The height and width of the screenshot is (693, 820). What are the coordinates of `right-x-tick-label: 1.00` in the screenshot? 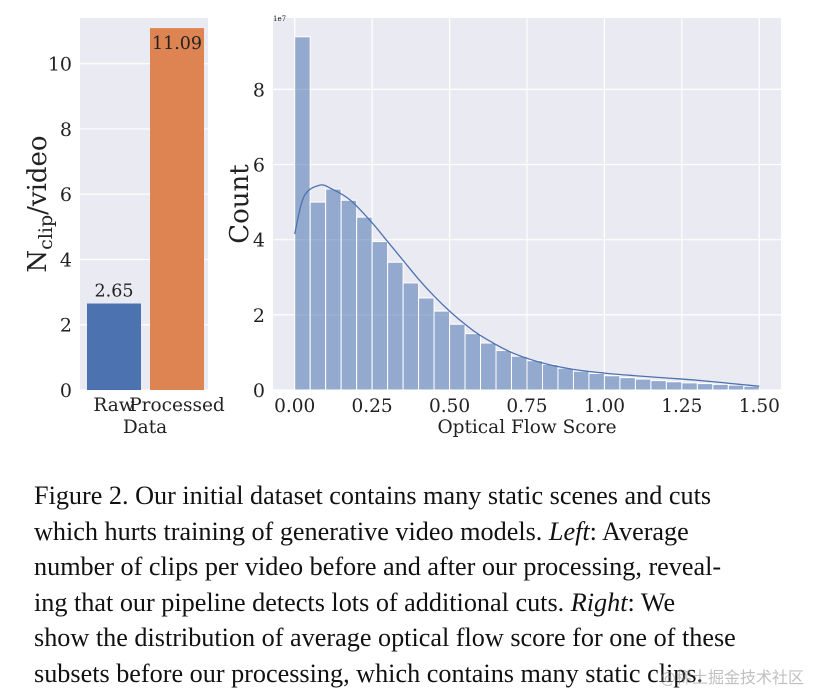 It's located at (604, 406).